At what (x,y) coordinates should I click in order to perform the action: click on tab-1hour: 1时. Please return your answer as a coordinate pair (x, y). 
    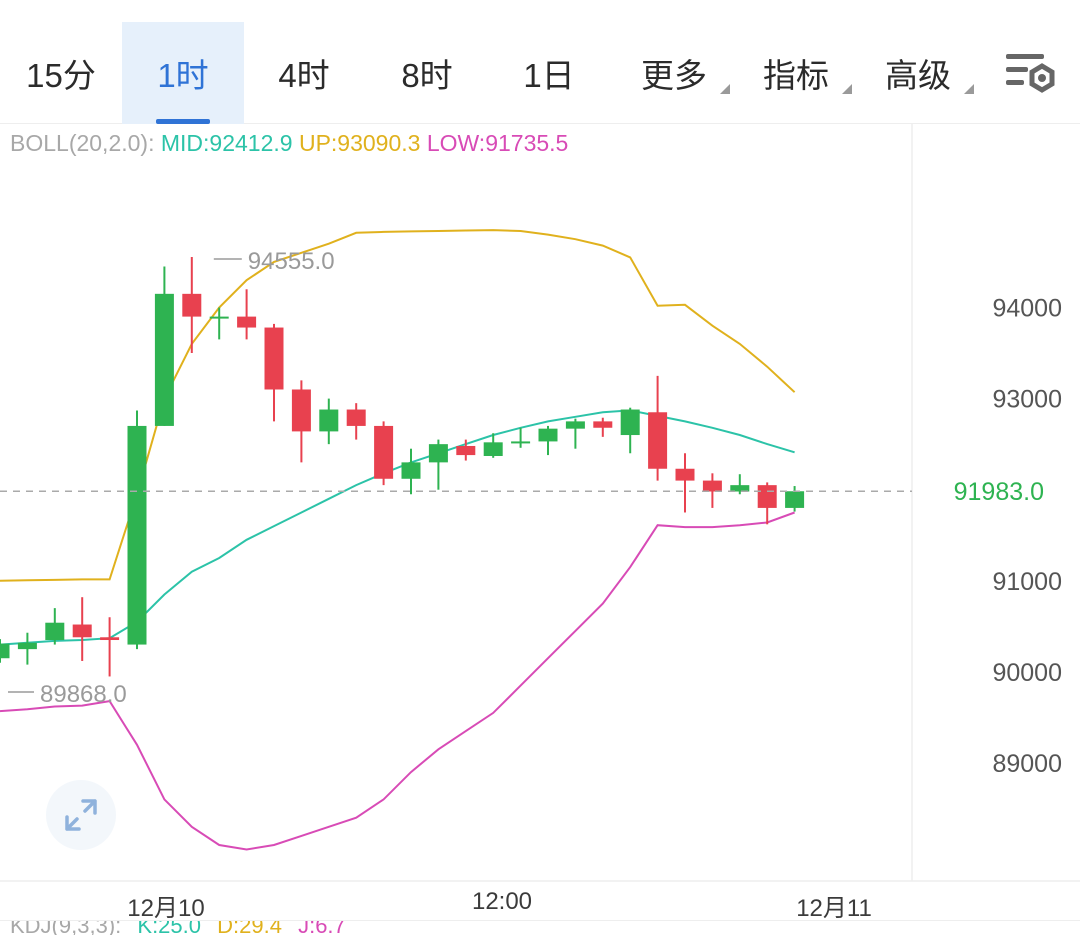
    Looking at the image, I should click on (183, 73).